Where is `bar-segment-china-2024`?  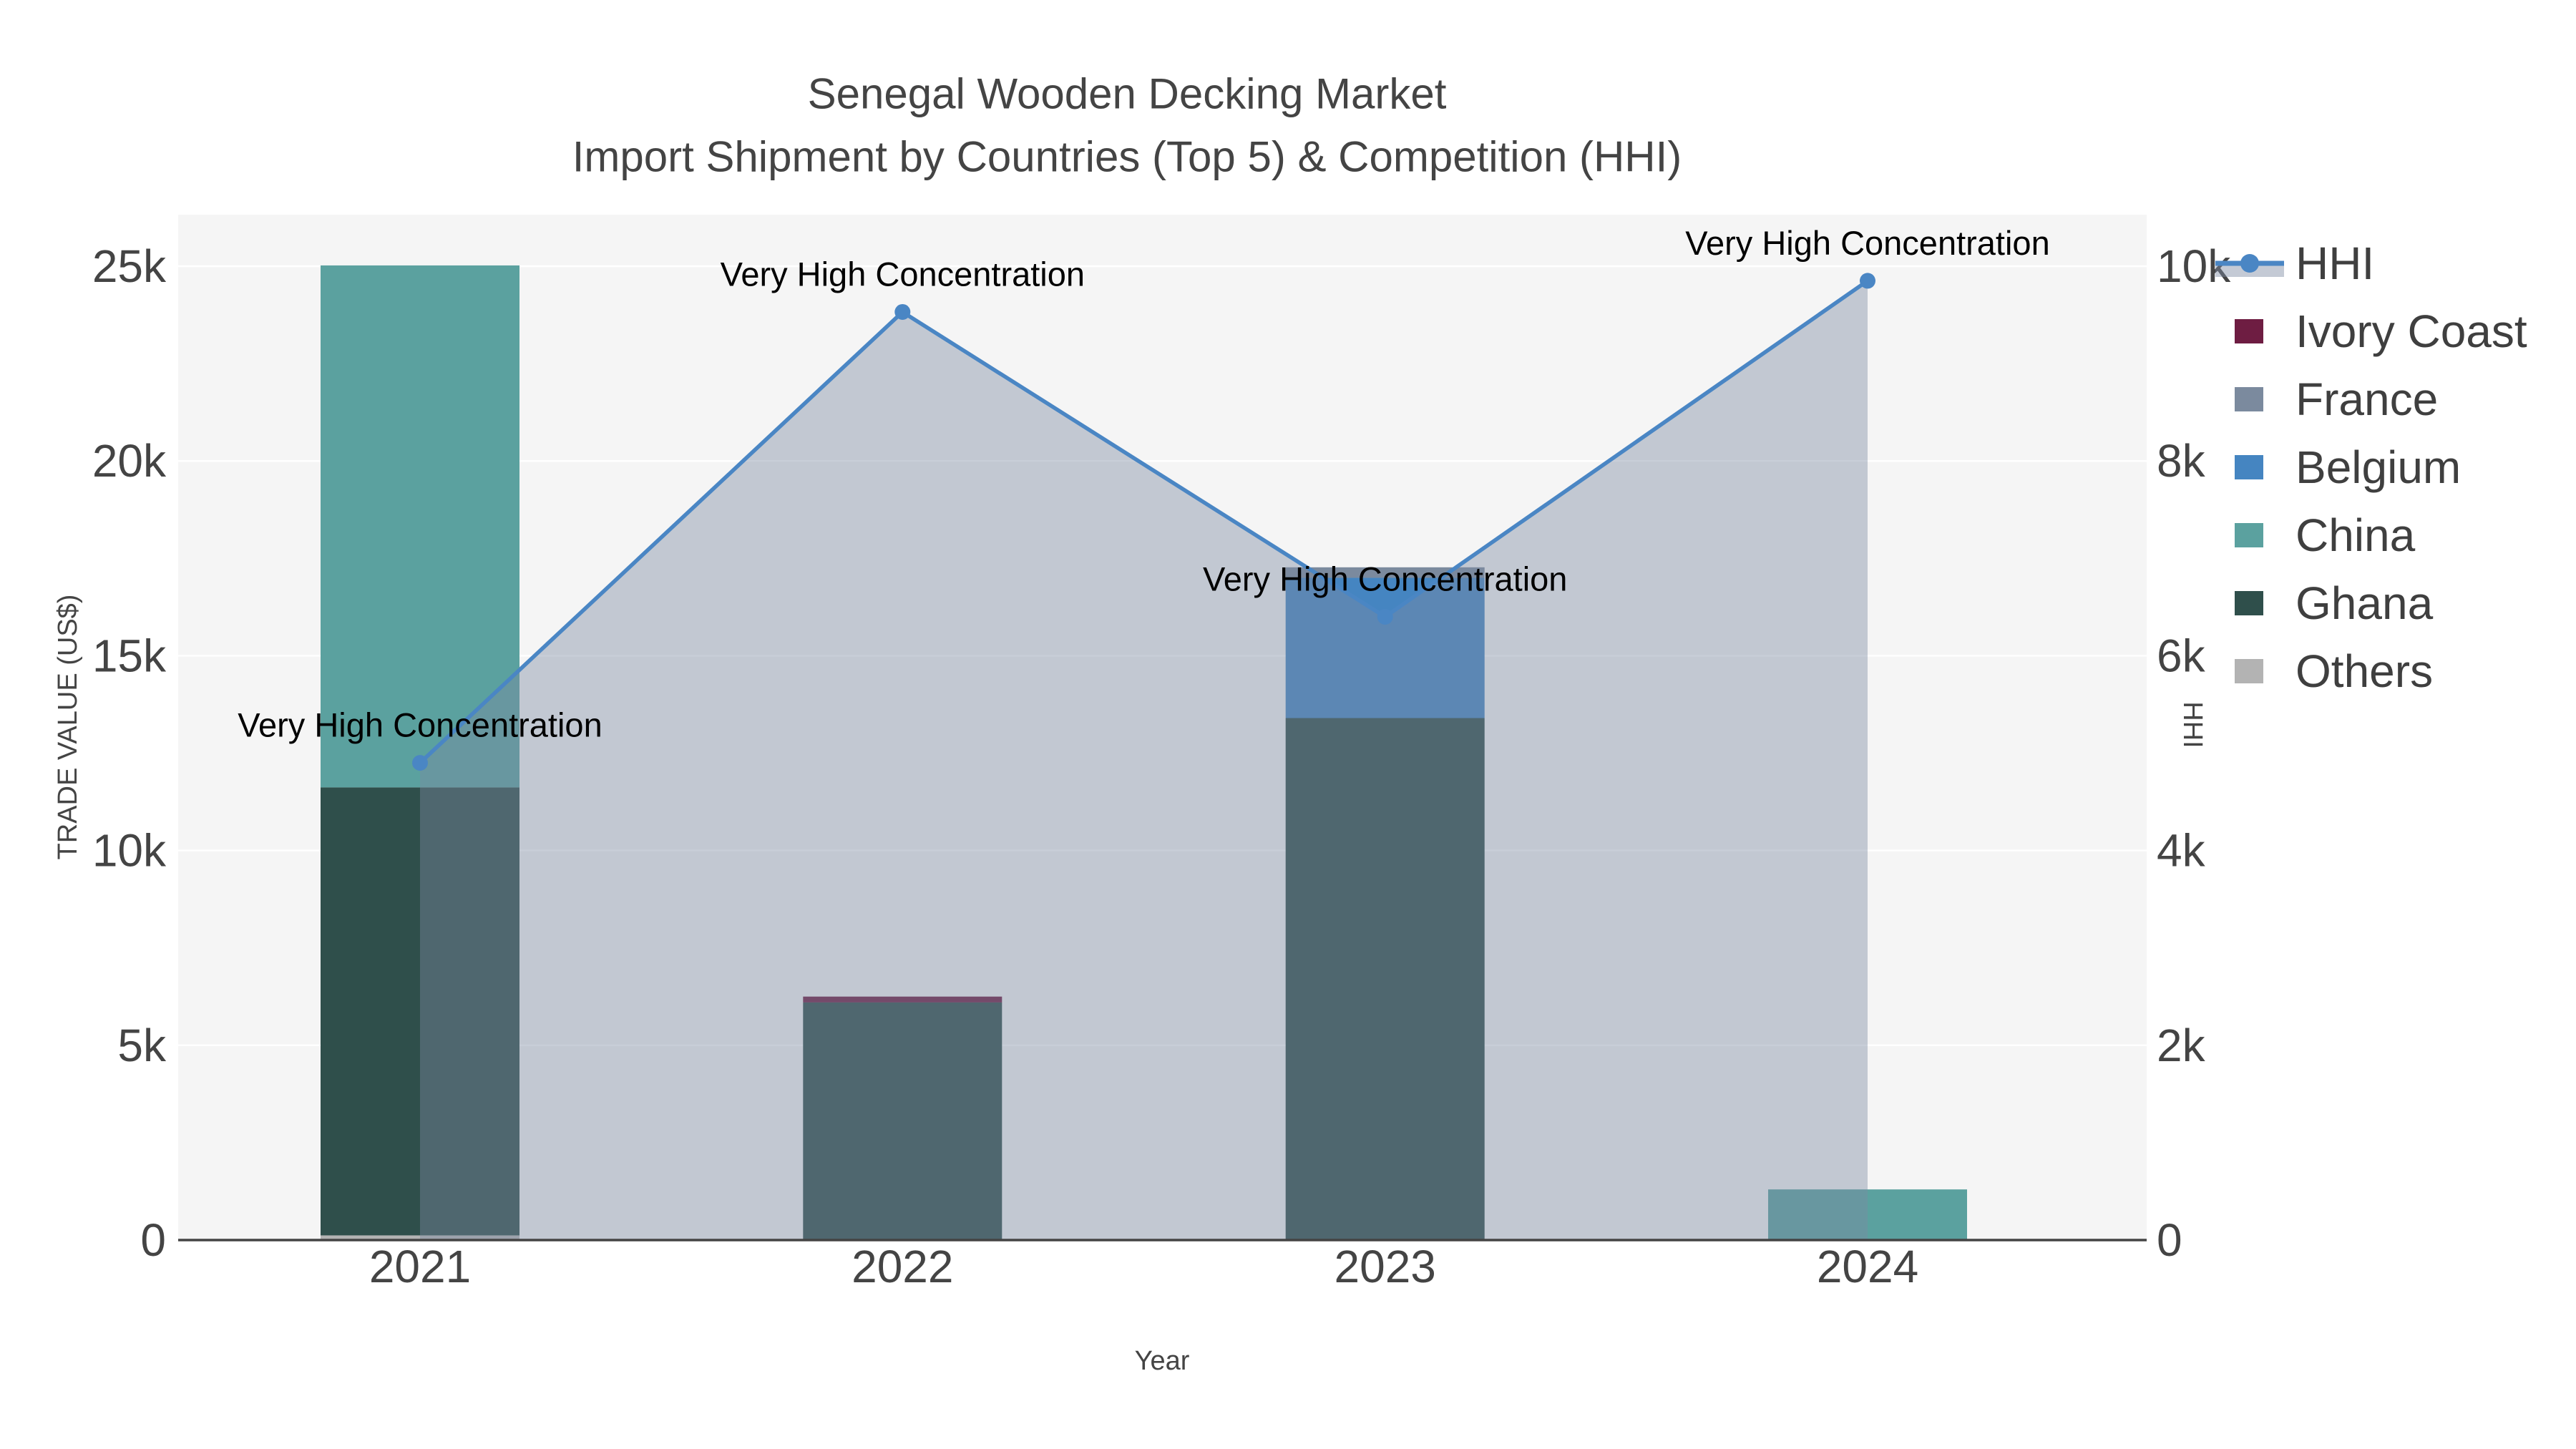
bar-segment-china-2024 is located at coordinates (1867, 1214).